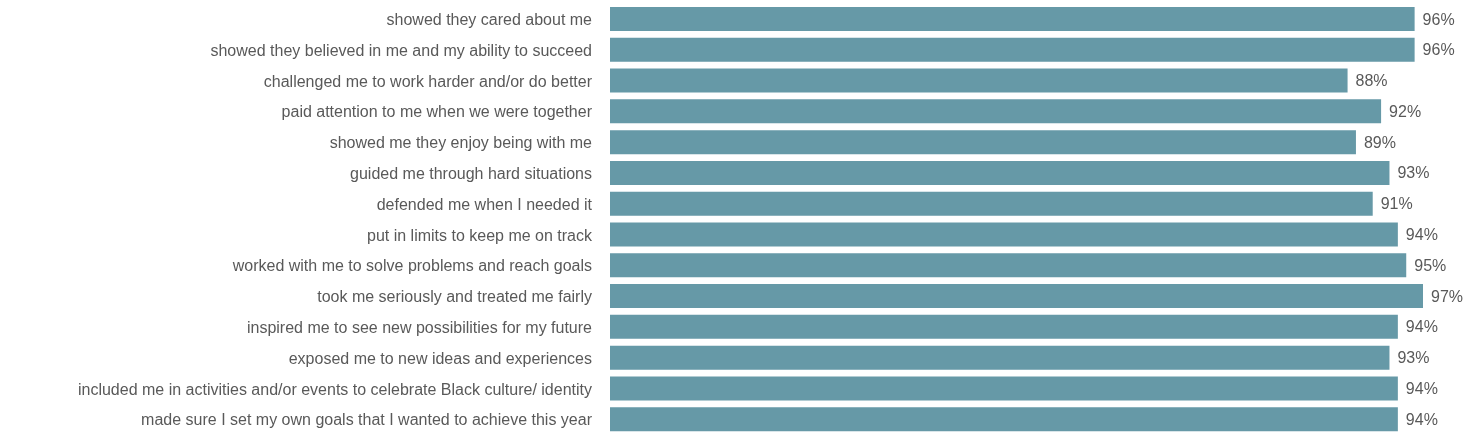 The width and height of the screenshot is (1473, 435). Describe the element at coordinates (411, 266) in the screenshot. I see `y-tick-label: worked with me to solve problems and reach goals` at that location.